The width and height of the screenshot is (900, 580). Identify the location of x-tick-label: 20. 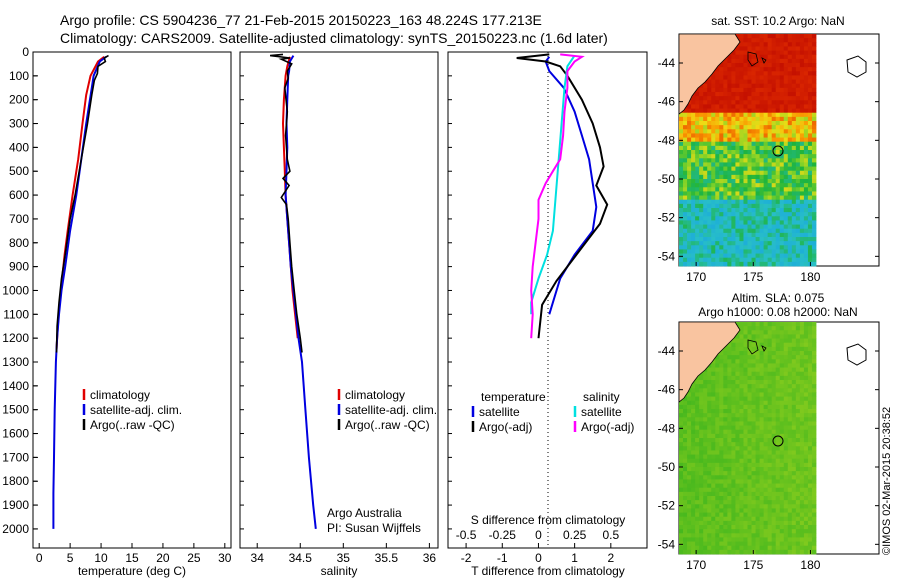
(163, 558).